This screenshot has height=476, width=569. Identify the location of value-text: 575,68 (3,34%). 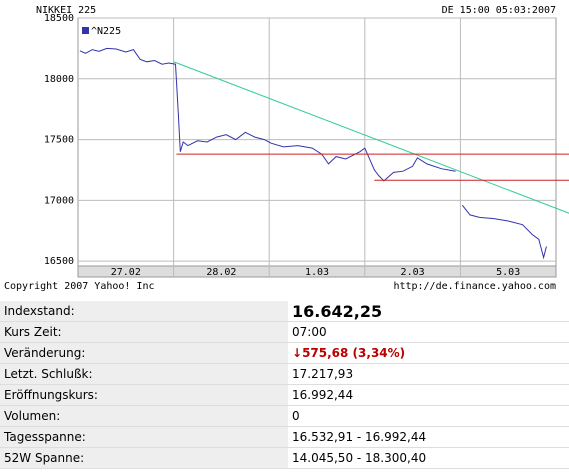
(354, 353).